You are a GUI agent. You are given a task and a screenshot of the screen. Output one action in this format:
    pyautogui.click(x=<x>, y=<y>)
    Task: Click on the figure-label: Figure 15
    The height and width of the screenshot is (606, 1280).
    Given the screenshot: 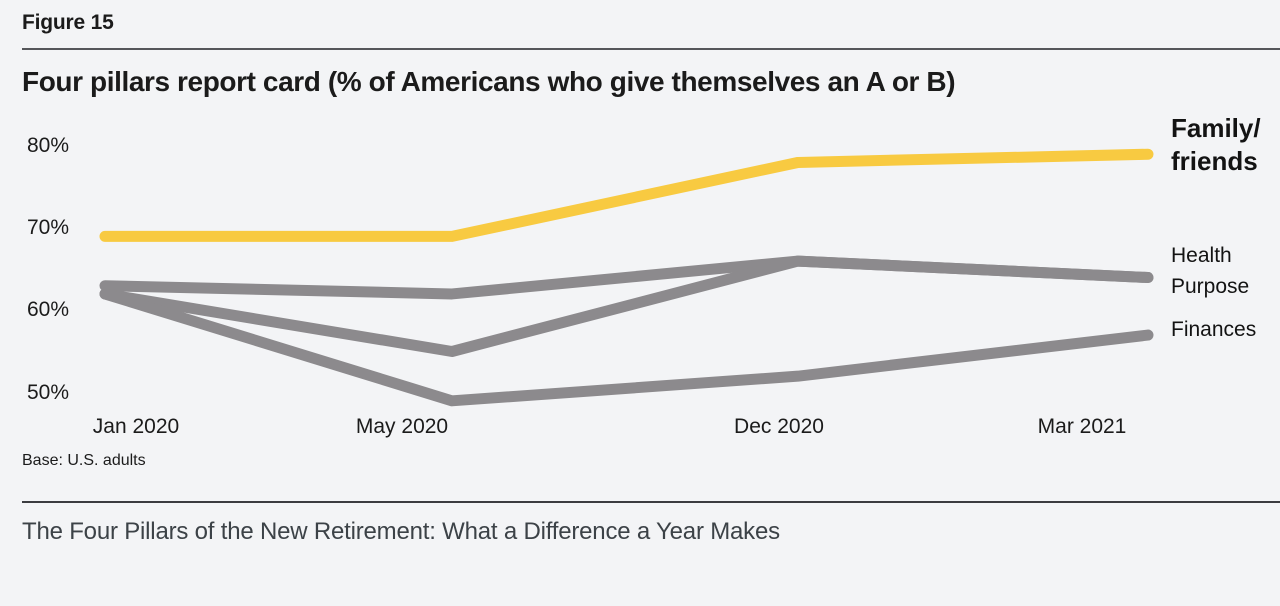 What is the action you would take?
    pyautogui.click(x=68, y=22)
    